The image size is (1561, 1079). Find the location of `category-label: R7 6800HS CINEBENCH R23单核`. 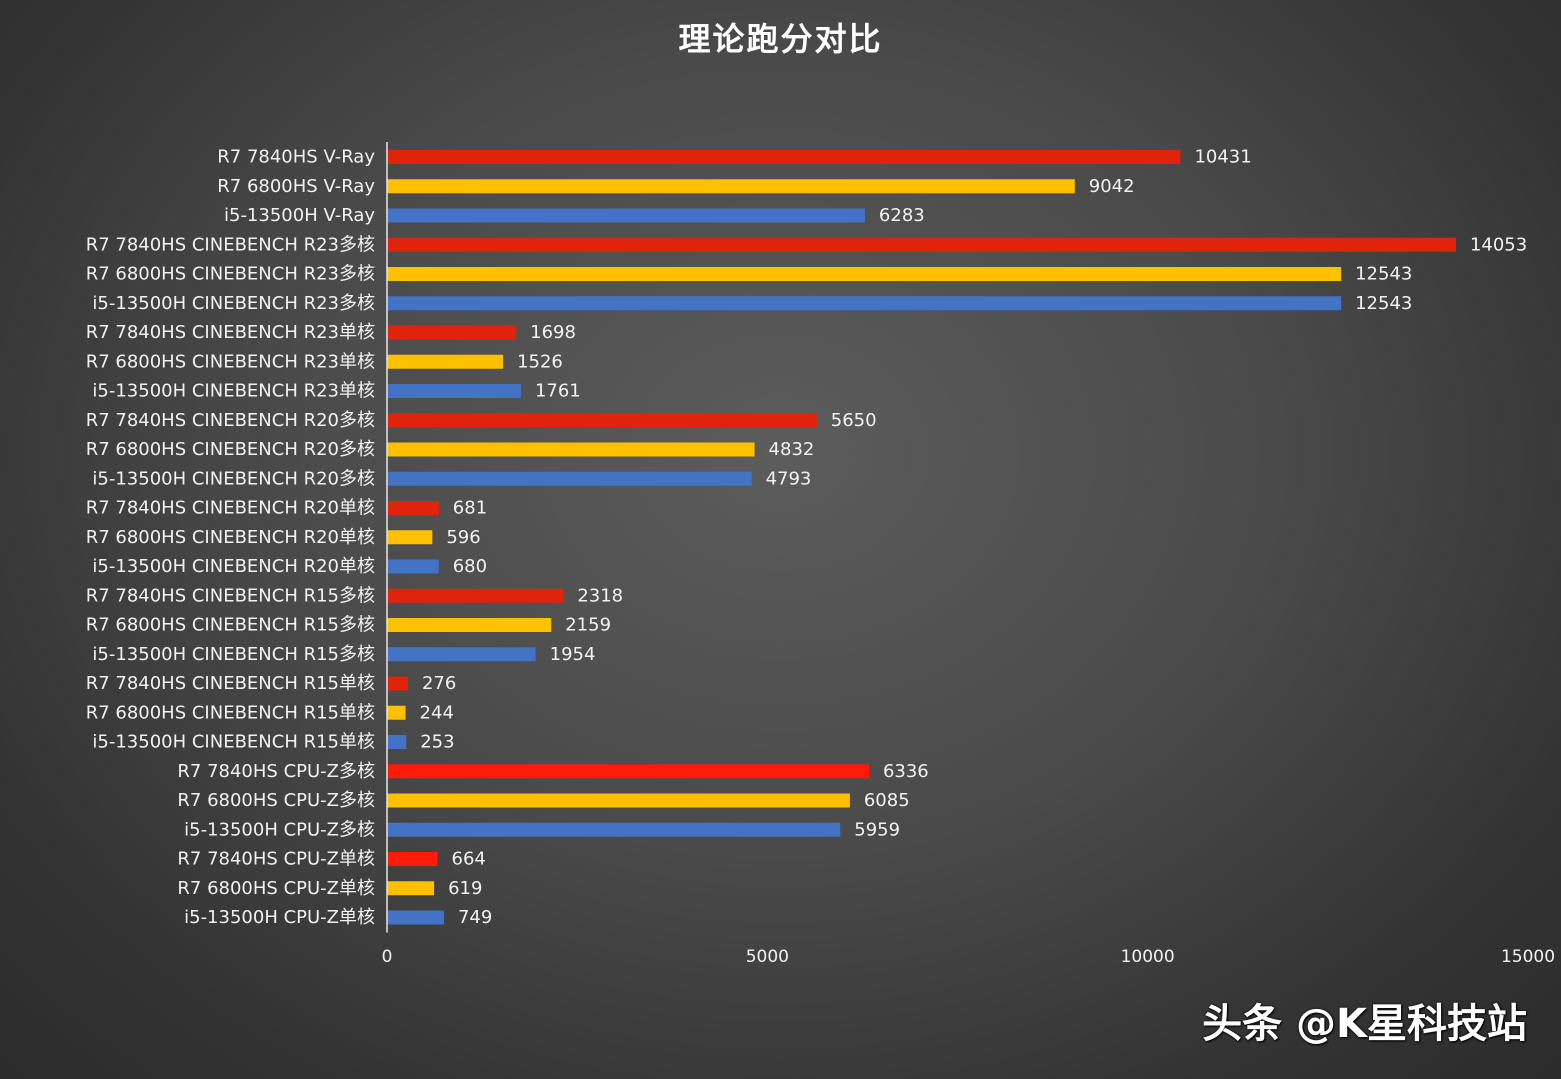

category-label: R7 6800HS CINEBENCH R23单核 is located at coordinates (230, 361).